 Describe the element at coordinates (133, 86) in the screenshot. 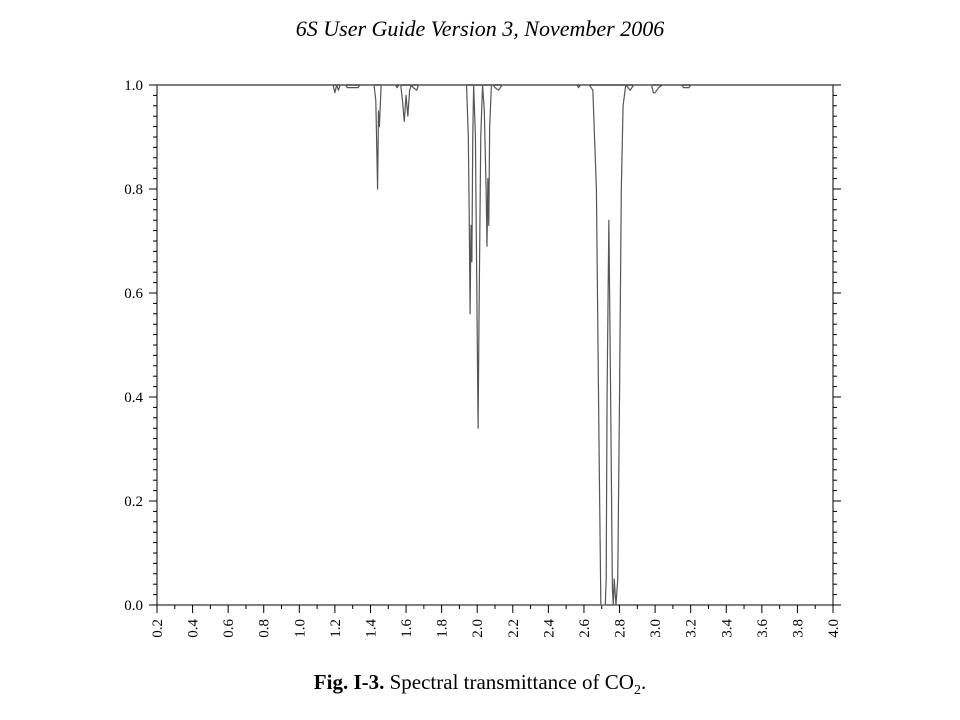

I see `y-tick-label: 1.0` at that location.